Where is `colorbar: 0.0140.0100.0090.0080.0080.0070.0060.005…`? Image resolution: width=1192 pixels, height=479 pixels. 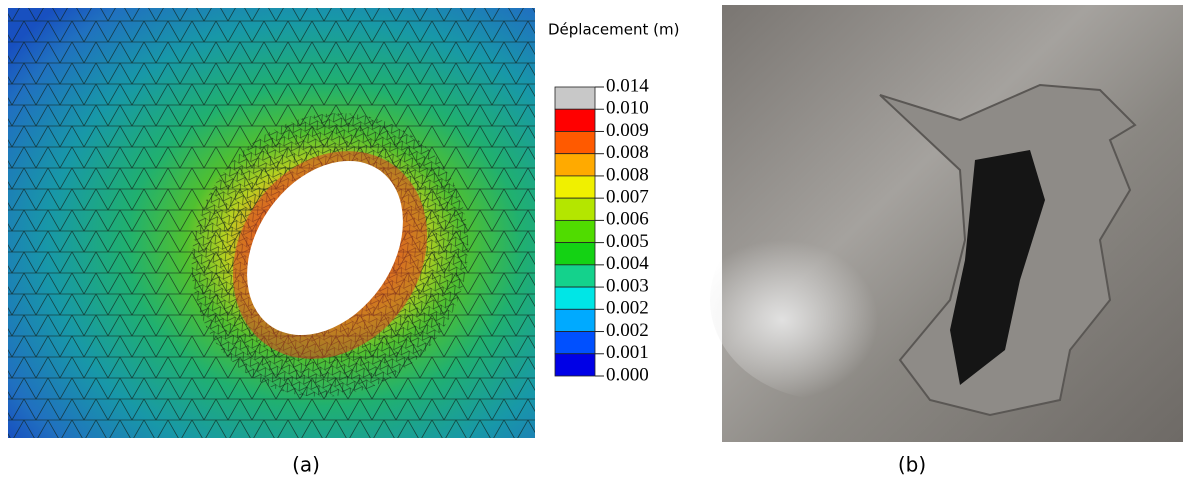 colorbar: 0.0140.0100.0090.0080.0080.0070.0060.005… is located at coordinates (601, 230).